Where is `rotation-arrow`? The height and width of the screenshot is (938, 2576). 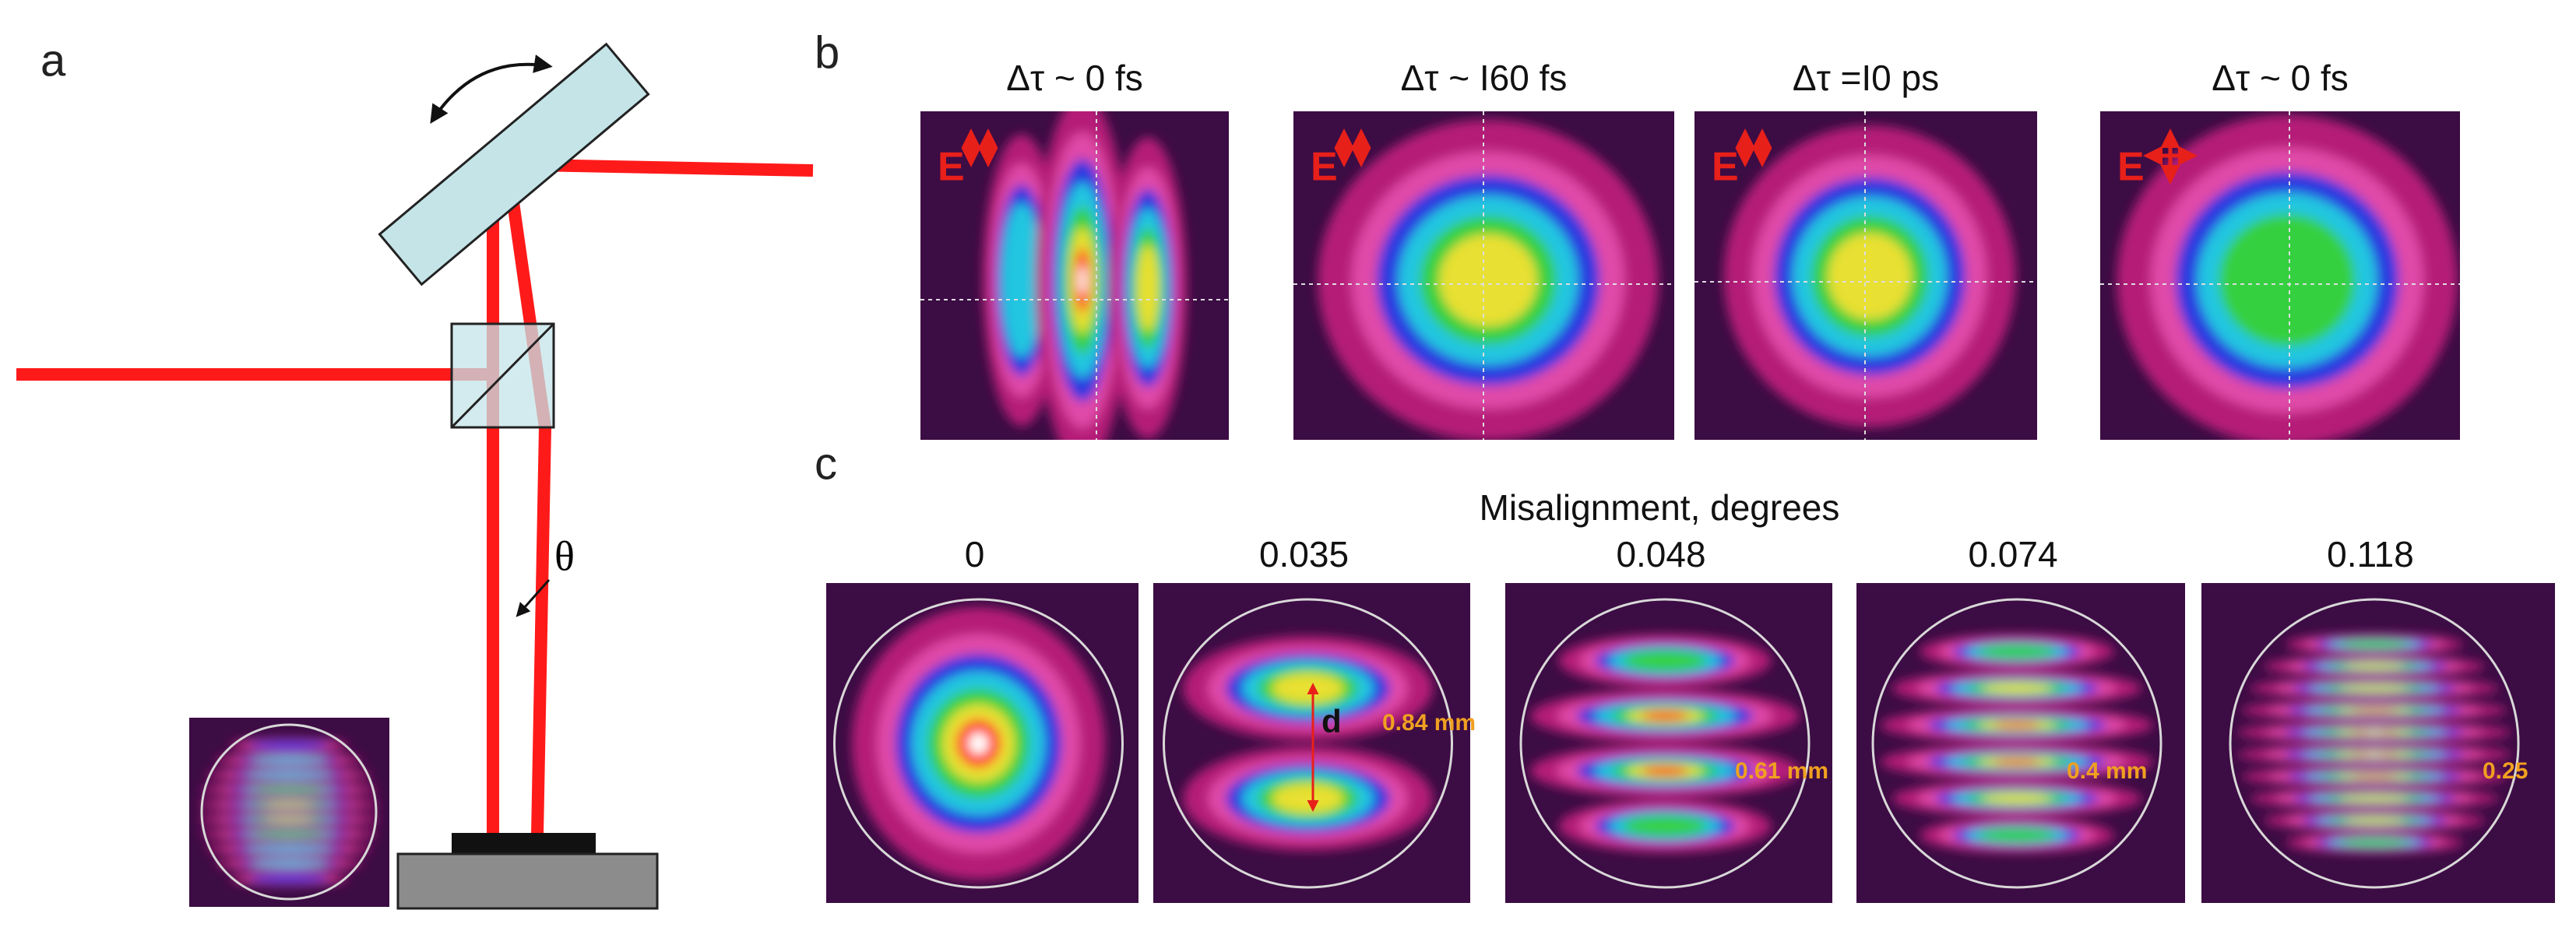
rotation-arrow is located at coordinates (491, 89).